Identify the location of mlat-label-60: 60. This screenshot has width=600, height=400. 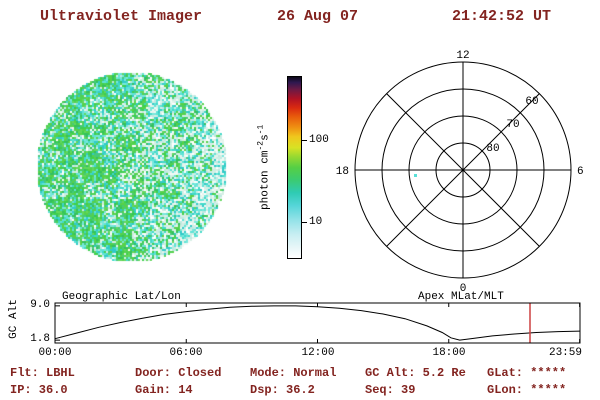
(531, 102).